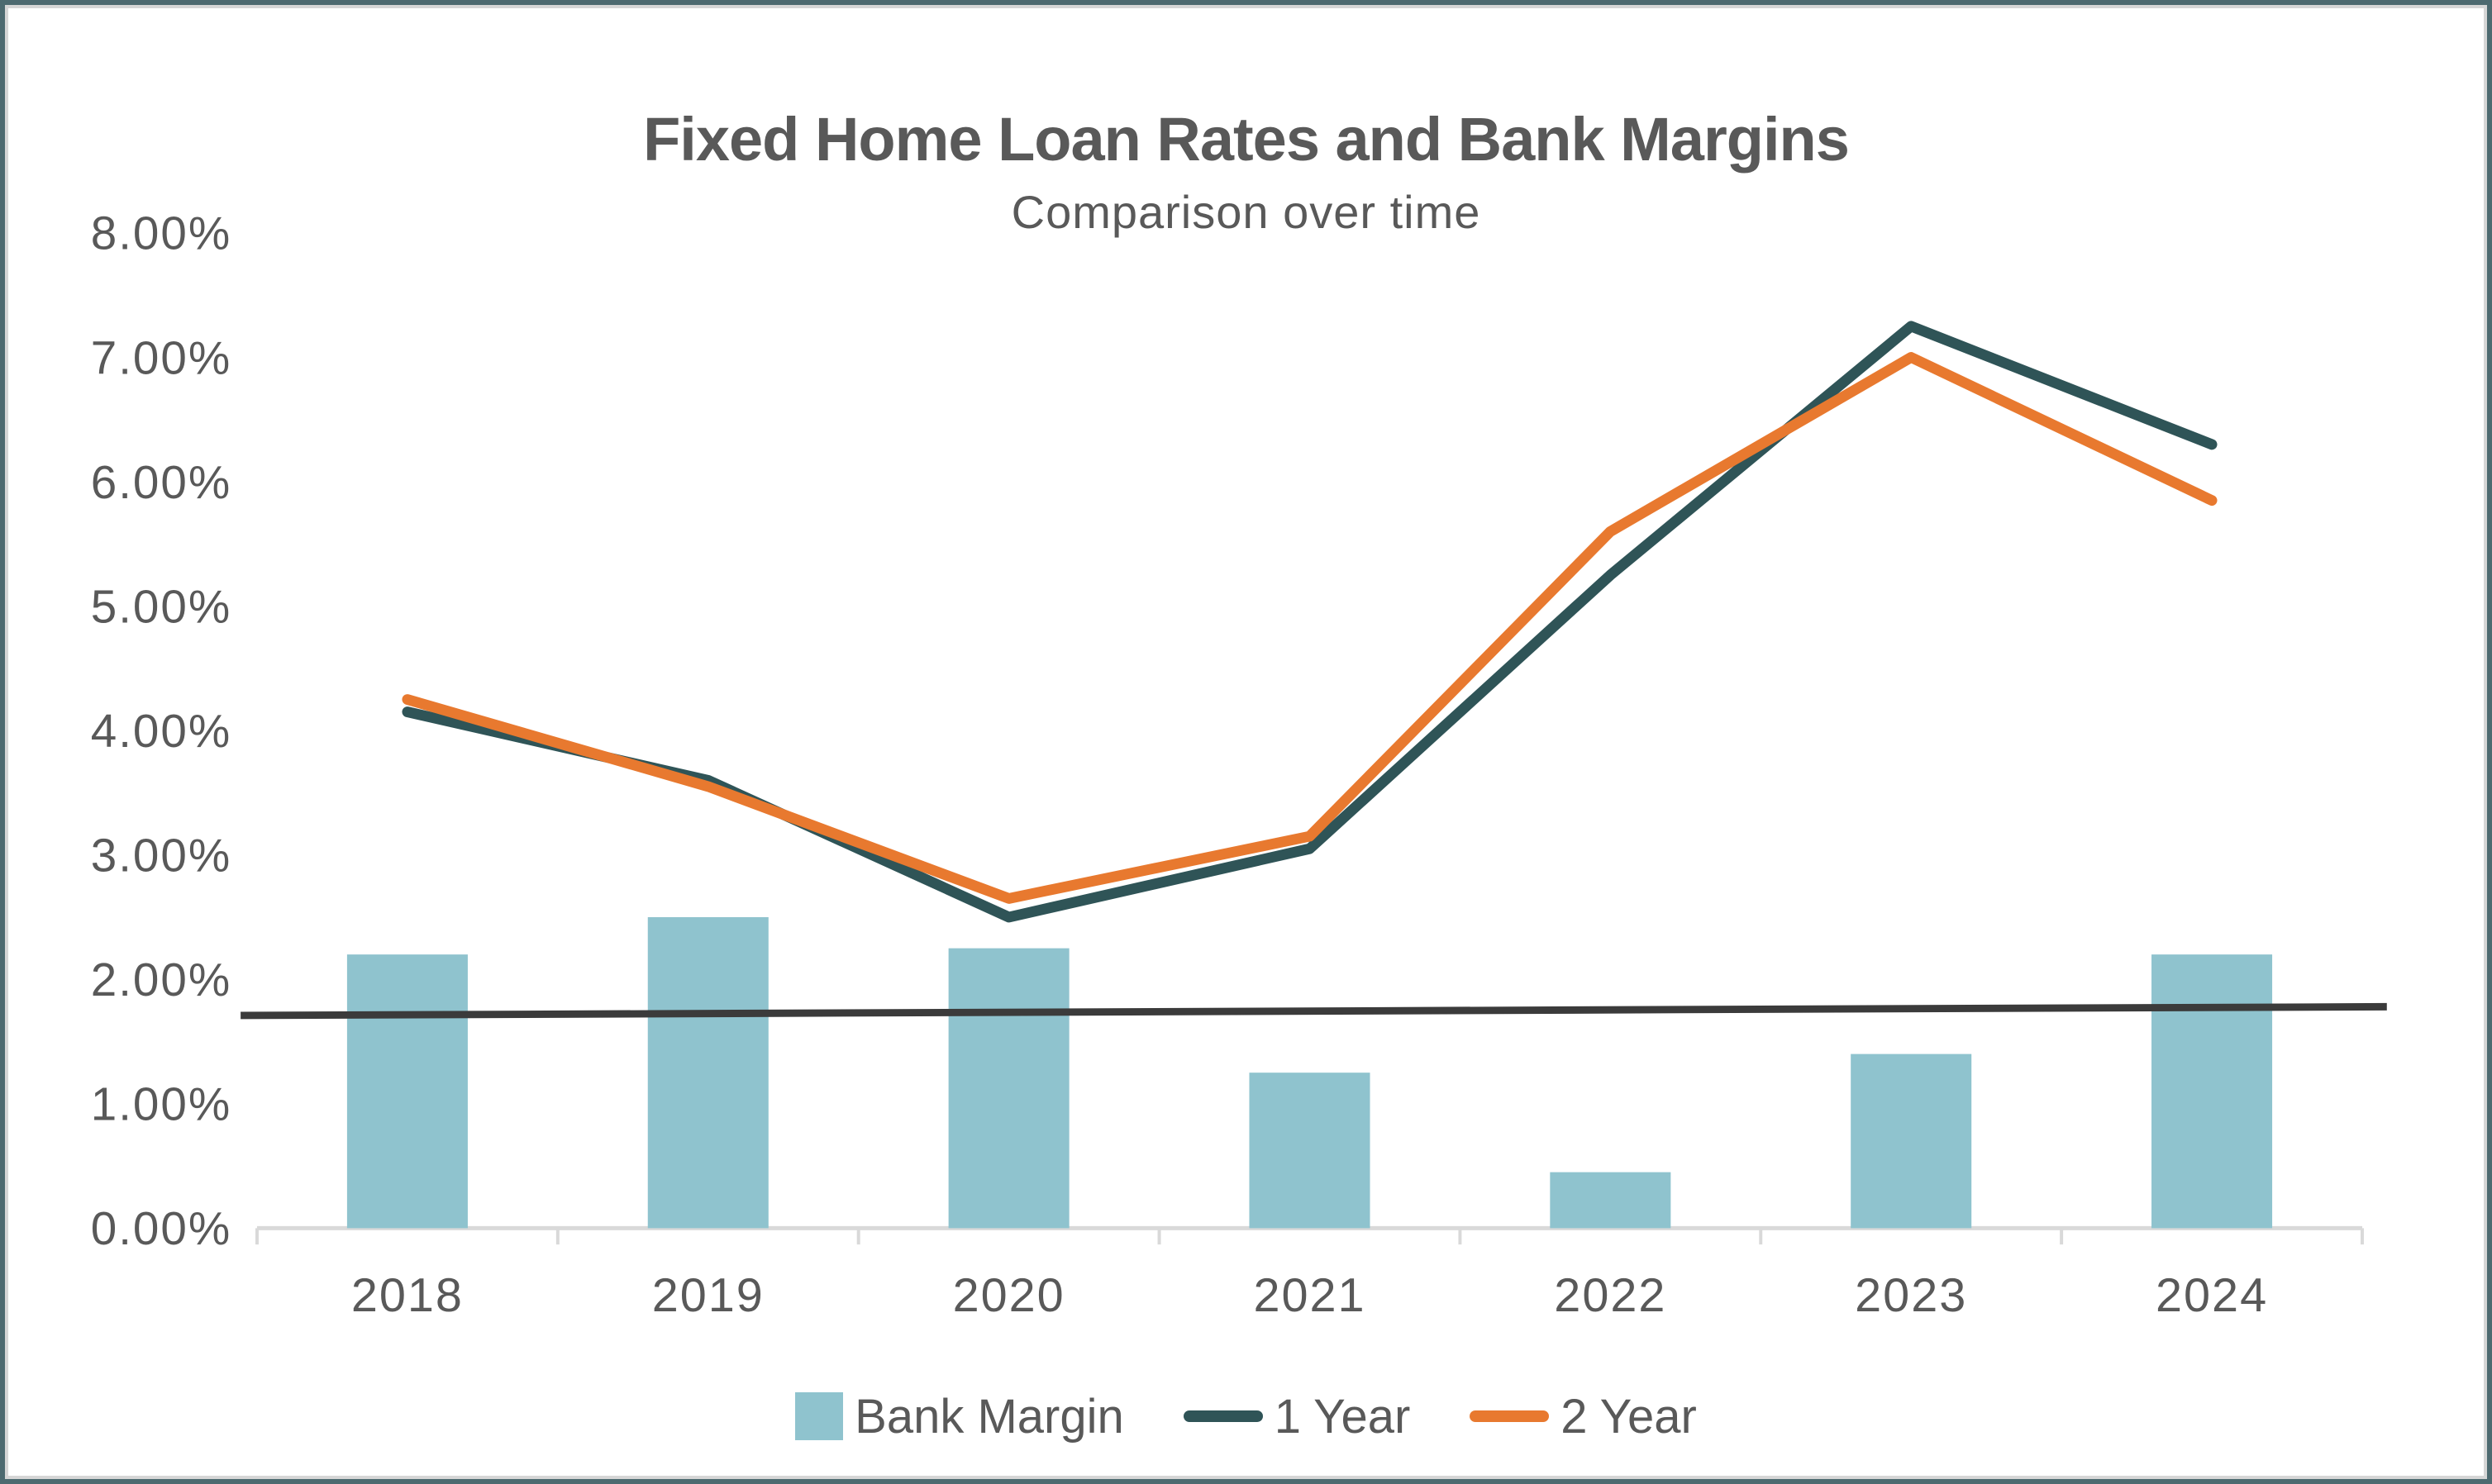  Describe the element at coordinates (1628, 1416) in the screenshot. I see `legend-label-2-year: 2 Year` at that location.